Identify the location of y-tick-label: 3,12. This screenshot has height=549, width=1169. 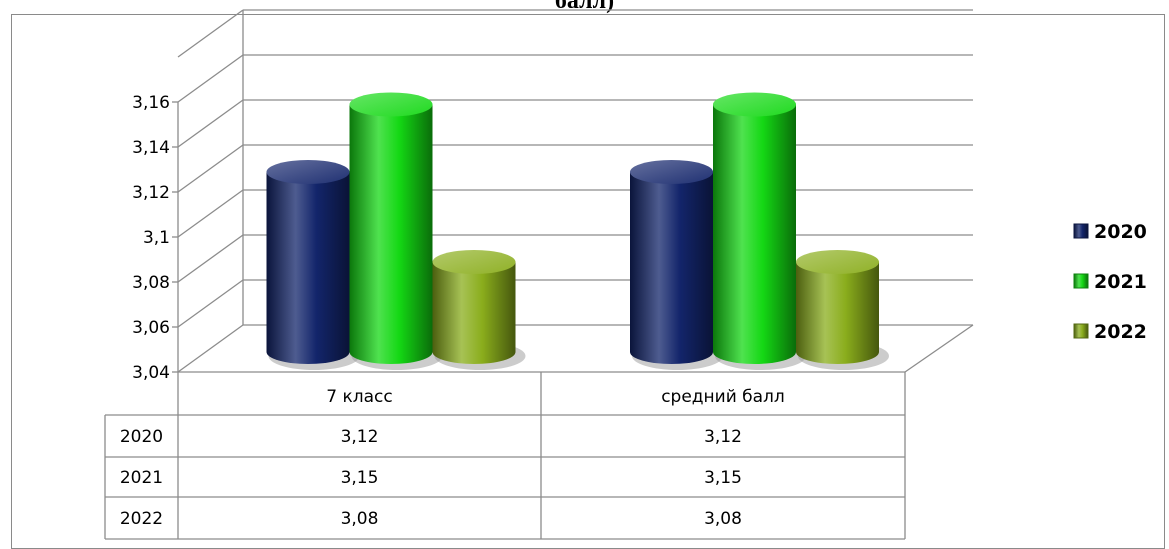
(151, 193).